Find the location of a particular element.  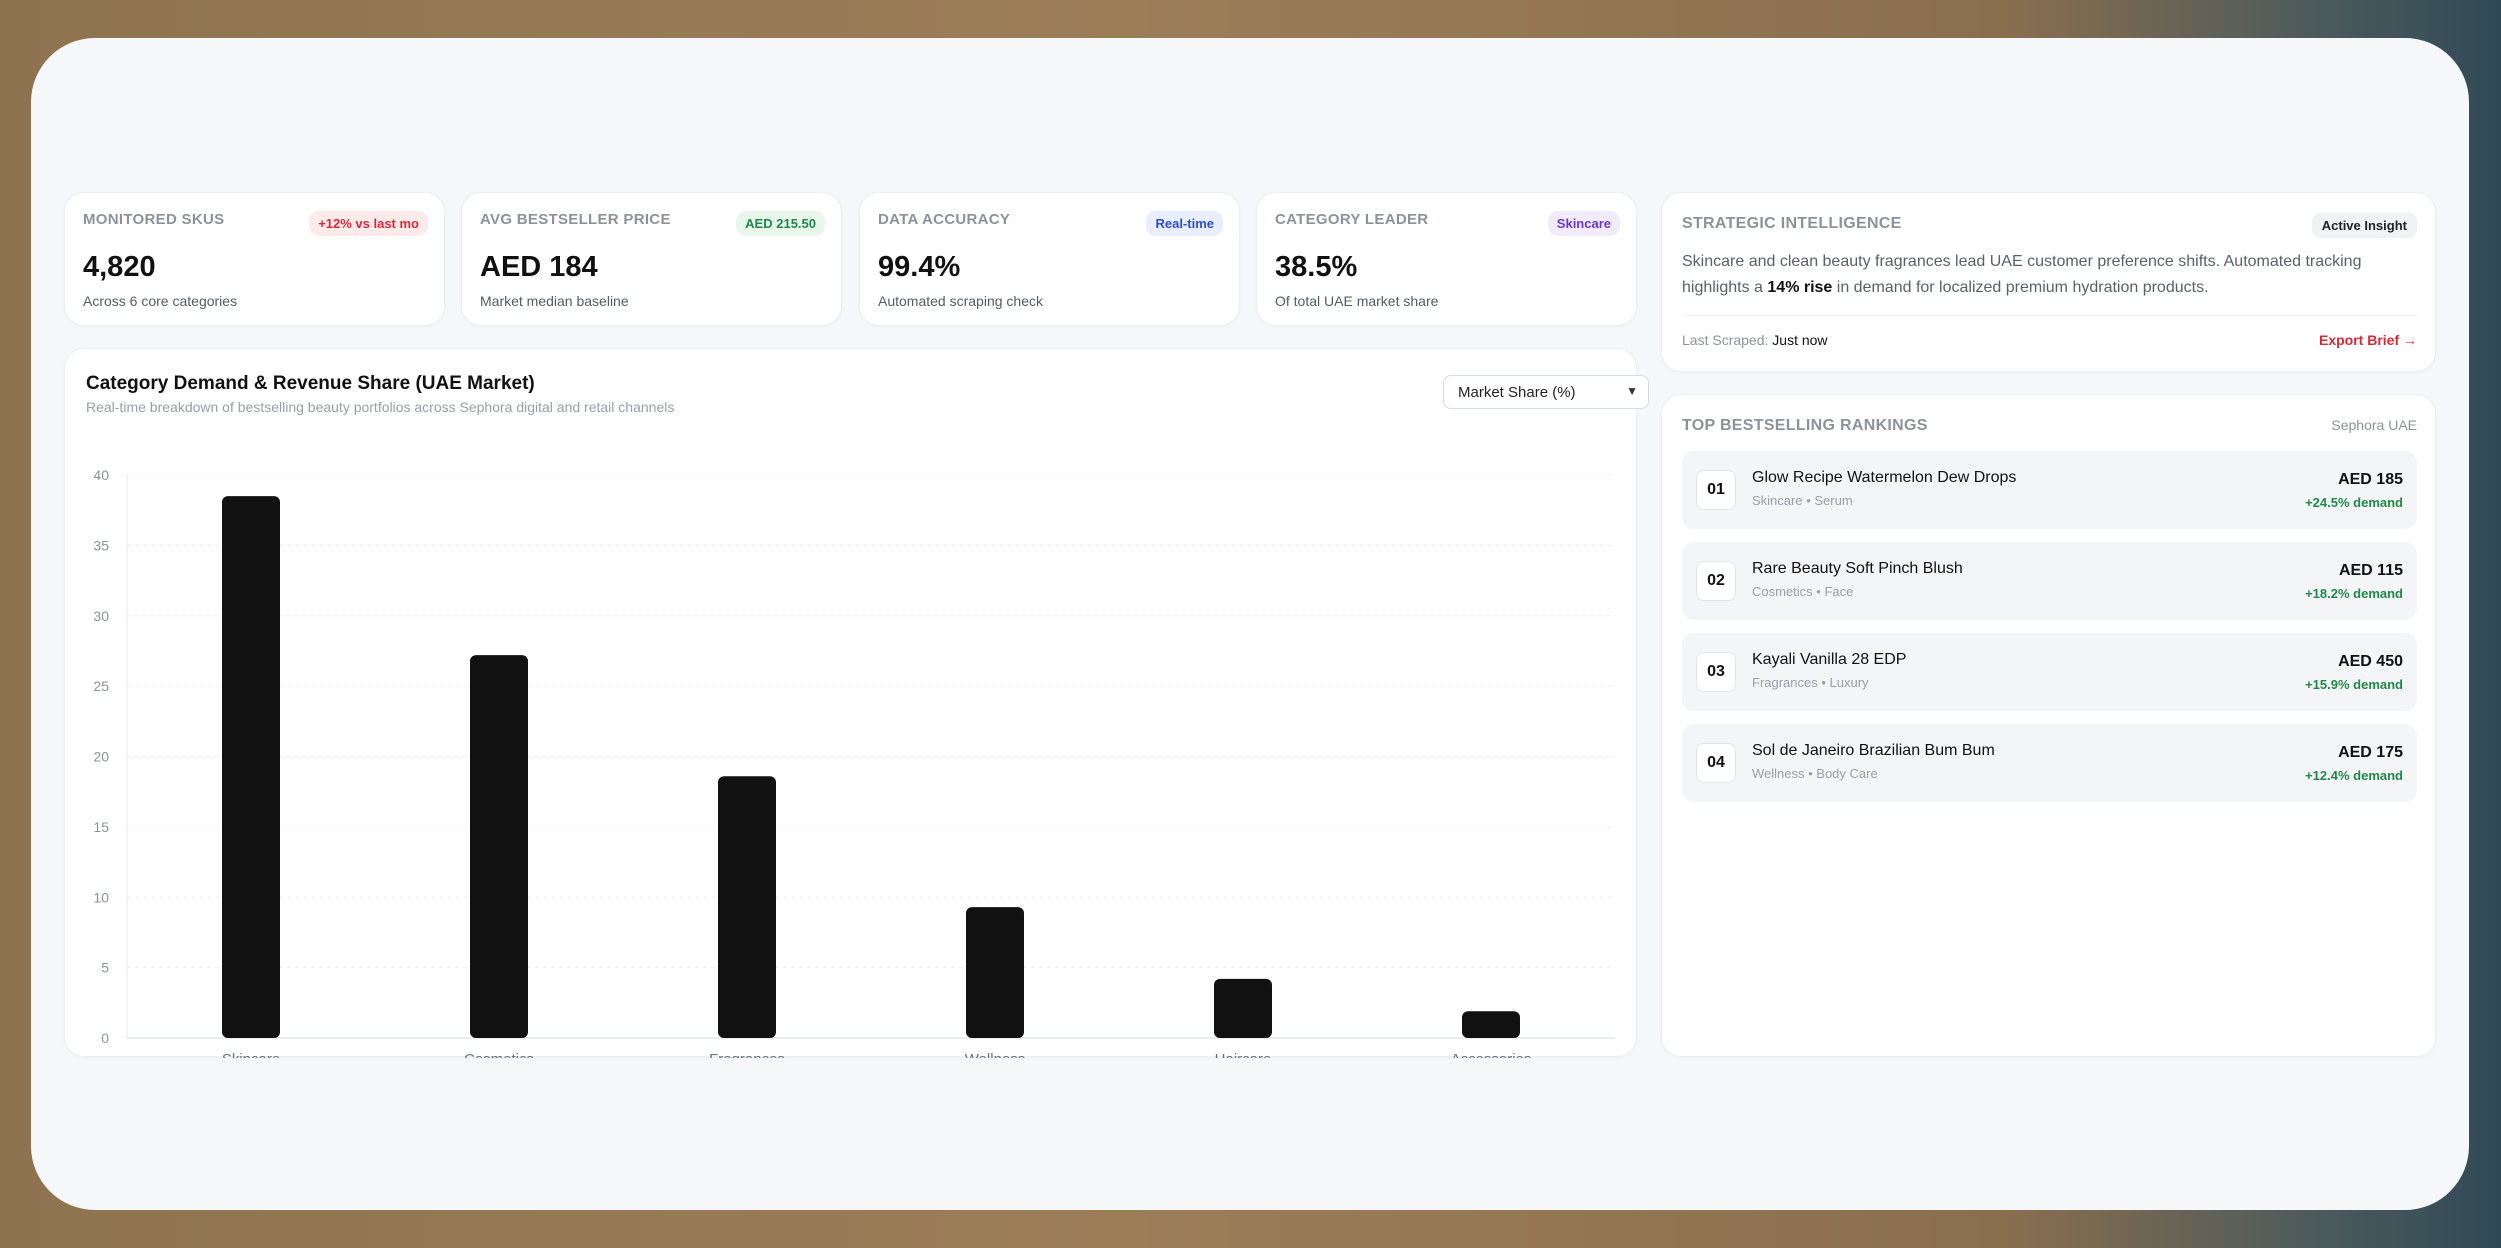

y-tick-label: 0 is located at coordinates (105, 1038).